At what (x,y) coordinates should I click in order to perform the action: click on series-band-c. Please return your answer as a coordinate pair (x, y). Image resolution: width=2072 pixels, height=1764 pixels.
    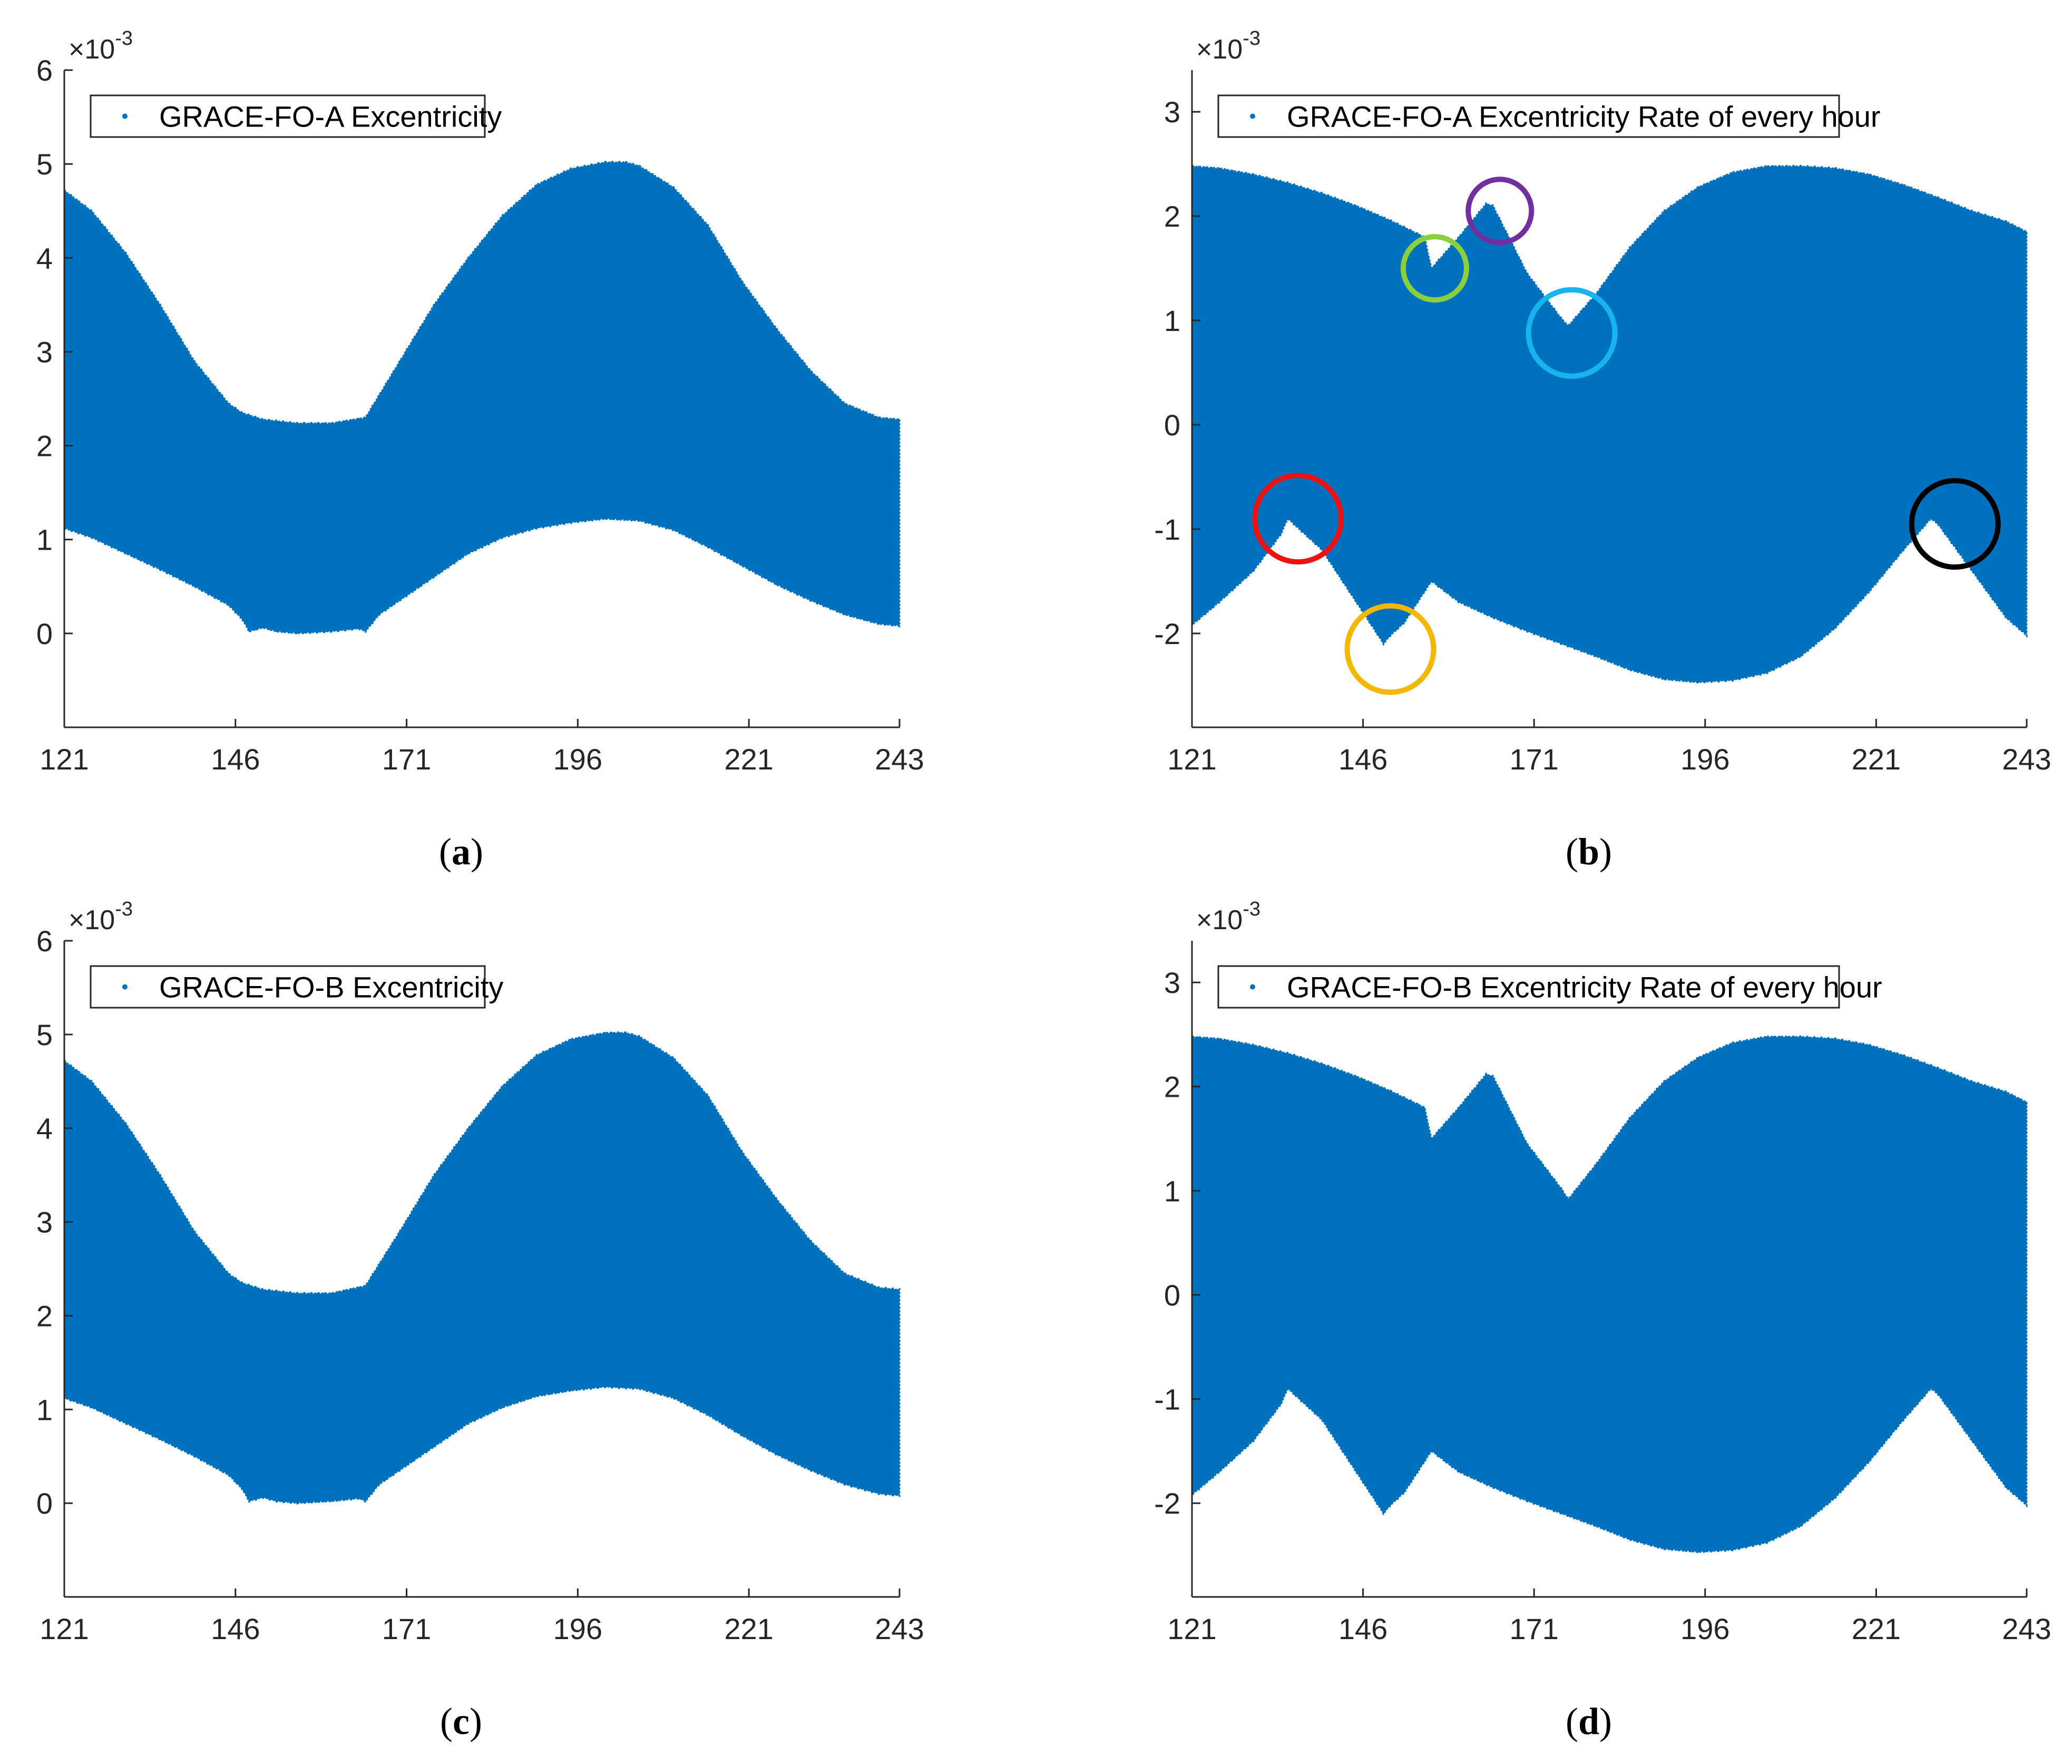
    Looking at the image, I should click on (482, 1268).